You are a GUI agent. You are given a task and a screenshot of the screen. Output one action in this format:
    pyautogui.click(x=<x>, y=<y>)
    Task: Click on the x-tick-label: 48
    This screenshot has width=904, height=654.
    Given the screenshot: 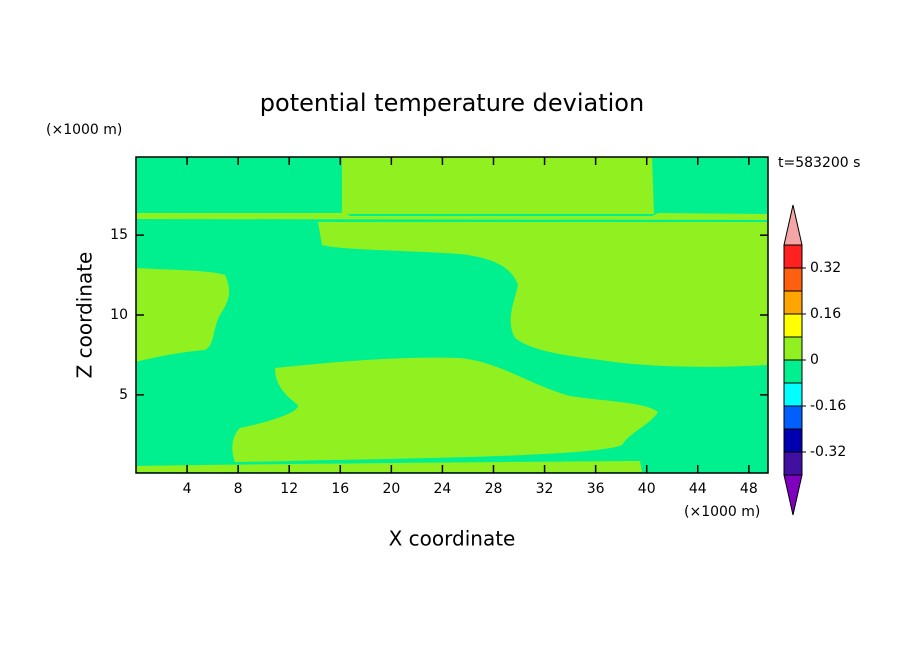 What is the action you would take?
    pyautogui.click(x=749, y=489)
    